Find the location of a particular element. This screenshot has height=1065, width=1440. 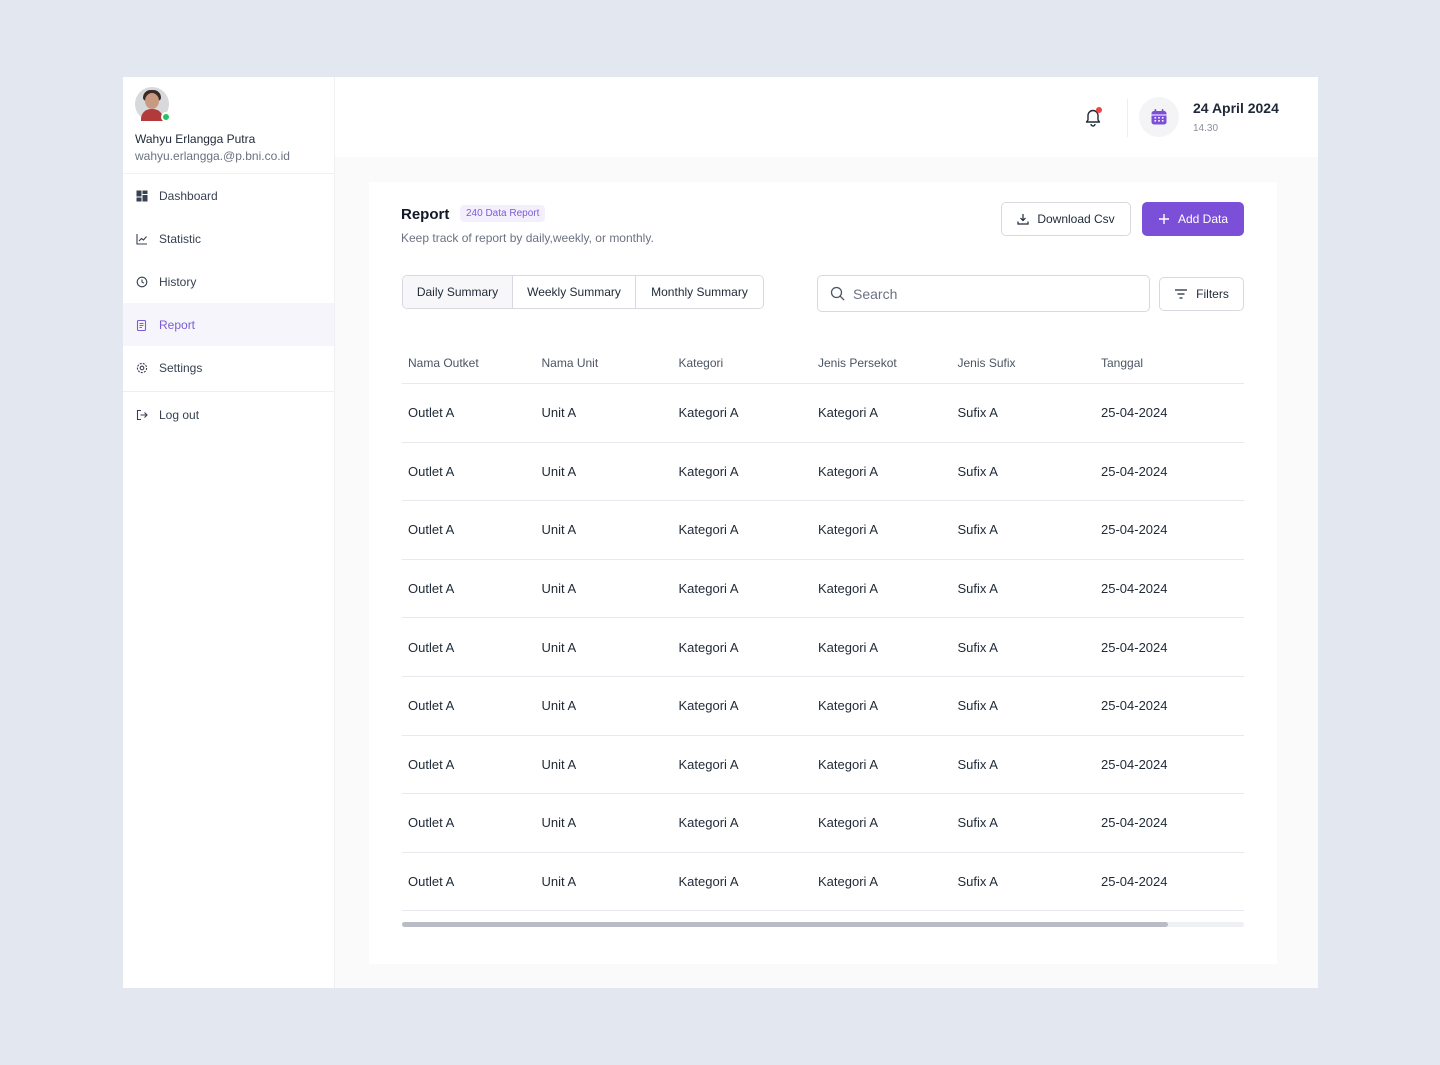

logout-label: Log out is located at coordinates (179, 414).